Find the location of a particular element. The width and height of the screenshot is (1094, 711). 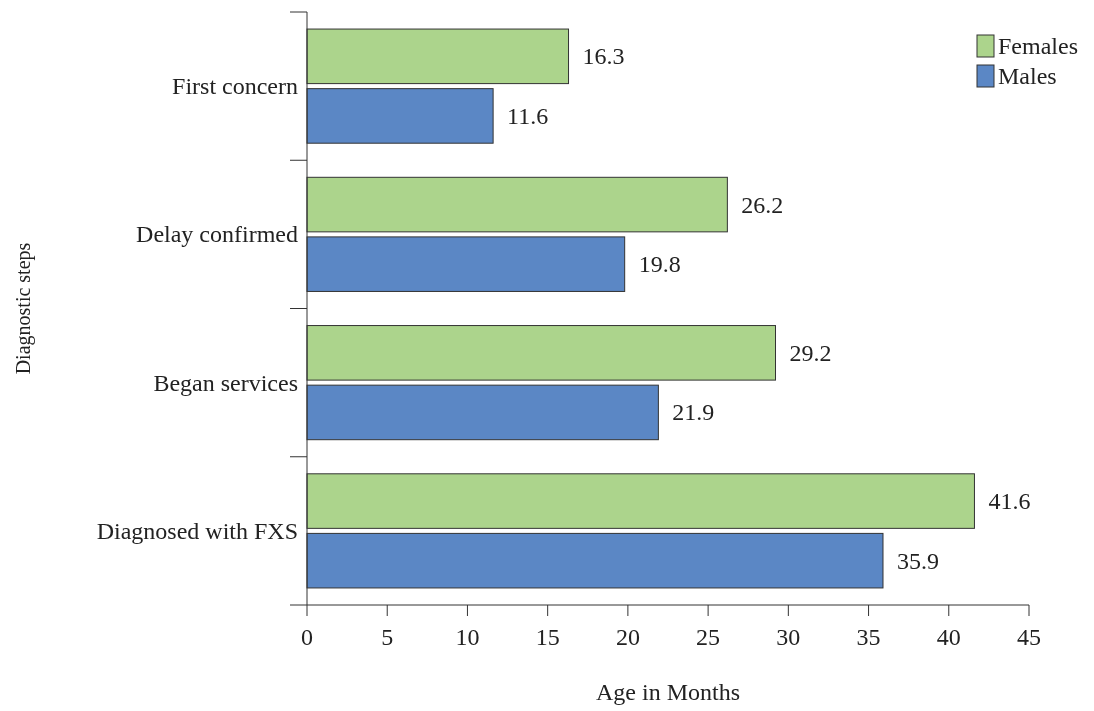

data-label: 16.3 is located at coordinates (603, 56).